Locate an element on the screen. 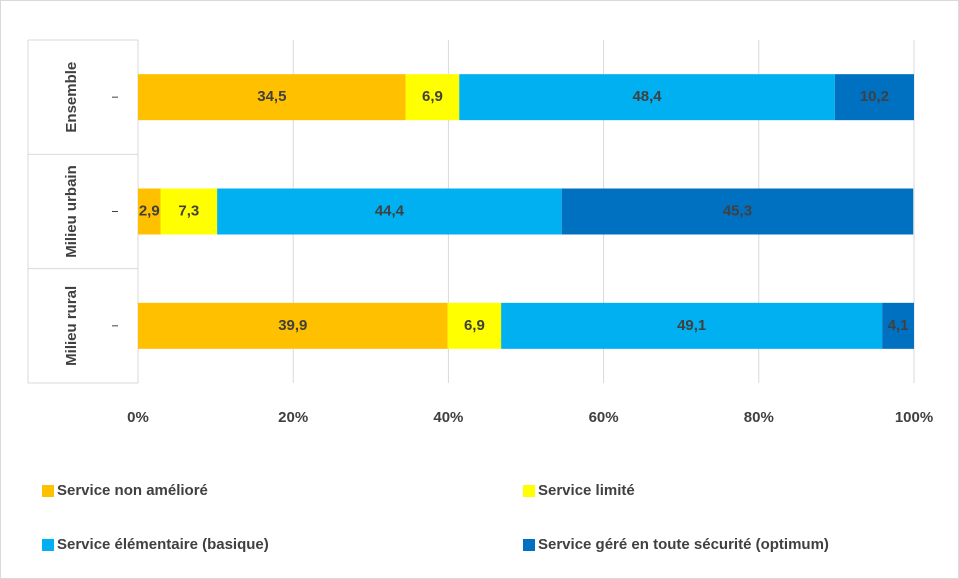  data-label: 48,4 is located at coordinates (647, 96).